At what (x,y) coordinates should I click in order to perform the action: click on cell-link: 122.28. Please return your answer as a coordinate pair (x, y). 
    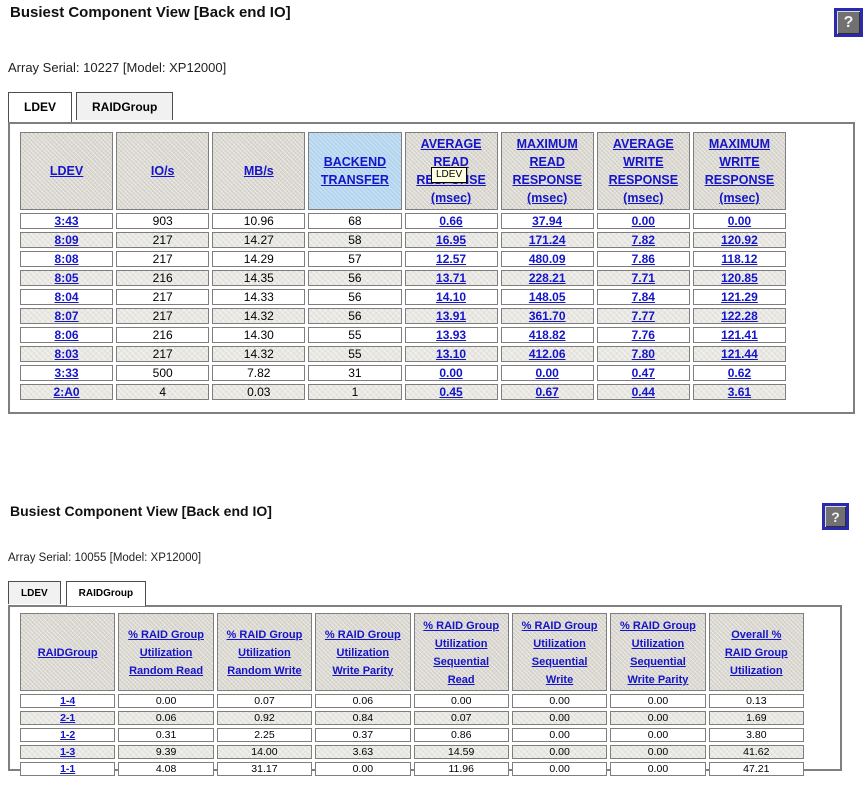
    Looking at the image, I should click on (739, 316).